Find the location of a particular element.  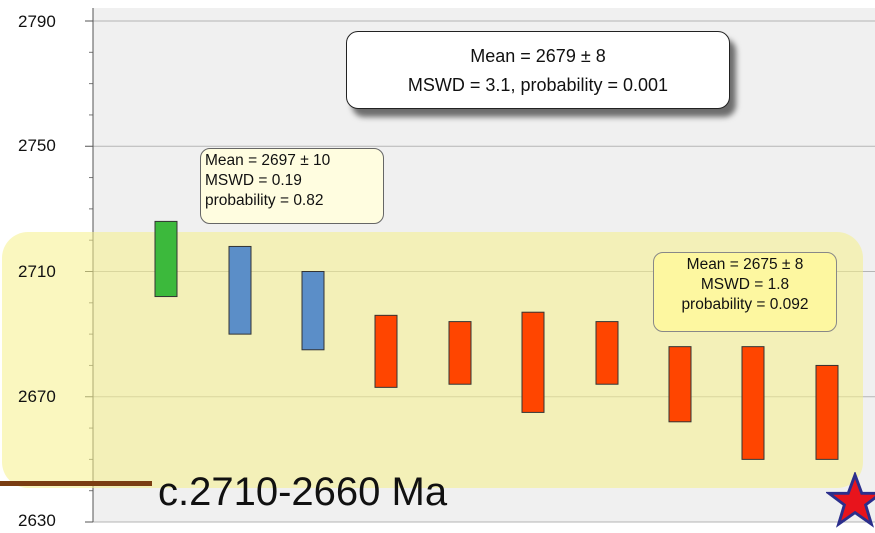

overall-mean-text: Mean = 2679 ± 8 is located at coordinates (538, 56).